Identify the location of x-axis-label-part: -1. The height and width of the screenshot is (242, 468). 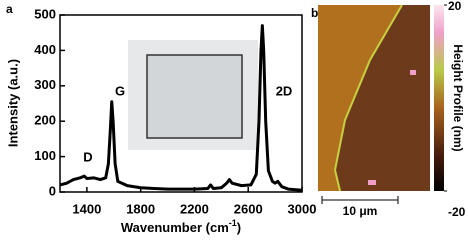
(233, 223).